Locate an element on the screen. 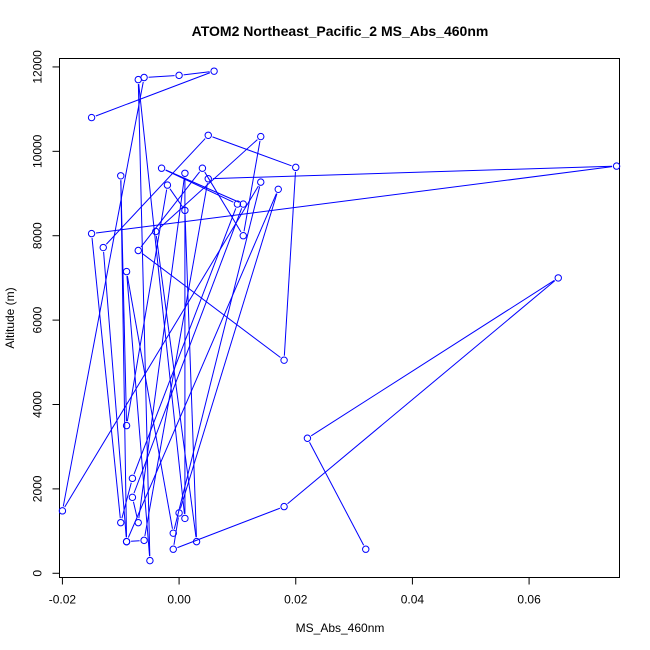 The height and width of the screenshot is (650, 650). y-tick-label: 6000 is located at coordinates (38, 319).